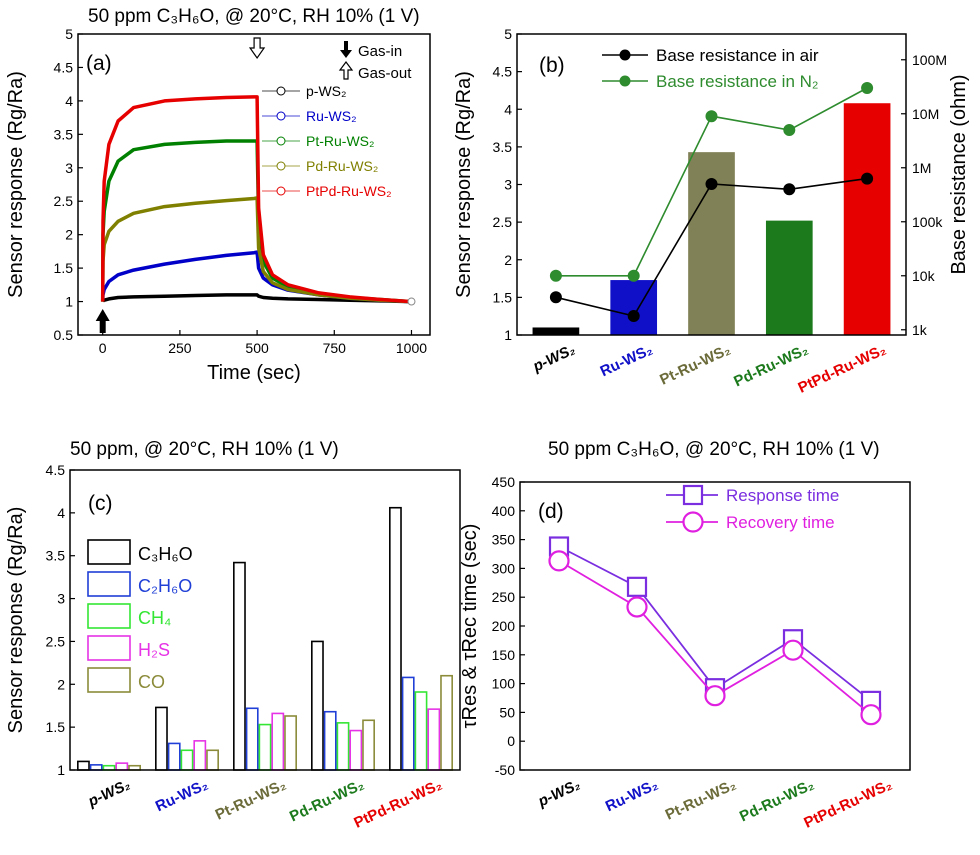 This screenshot has width=980, height=855. Describe the element at coordinates (257, 348) in the screenshot. I see `x-tick-label: 500` at that location.